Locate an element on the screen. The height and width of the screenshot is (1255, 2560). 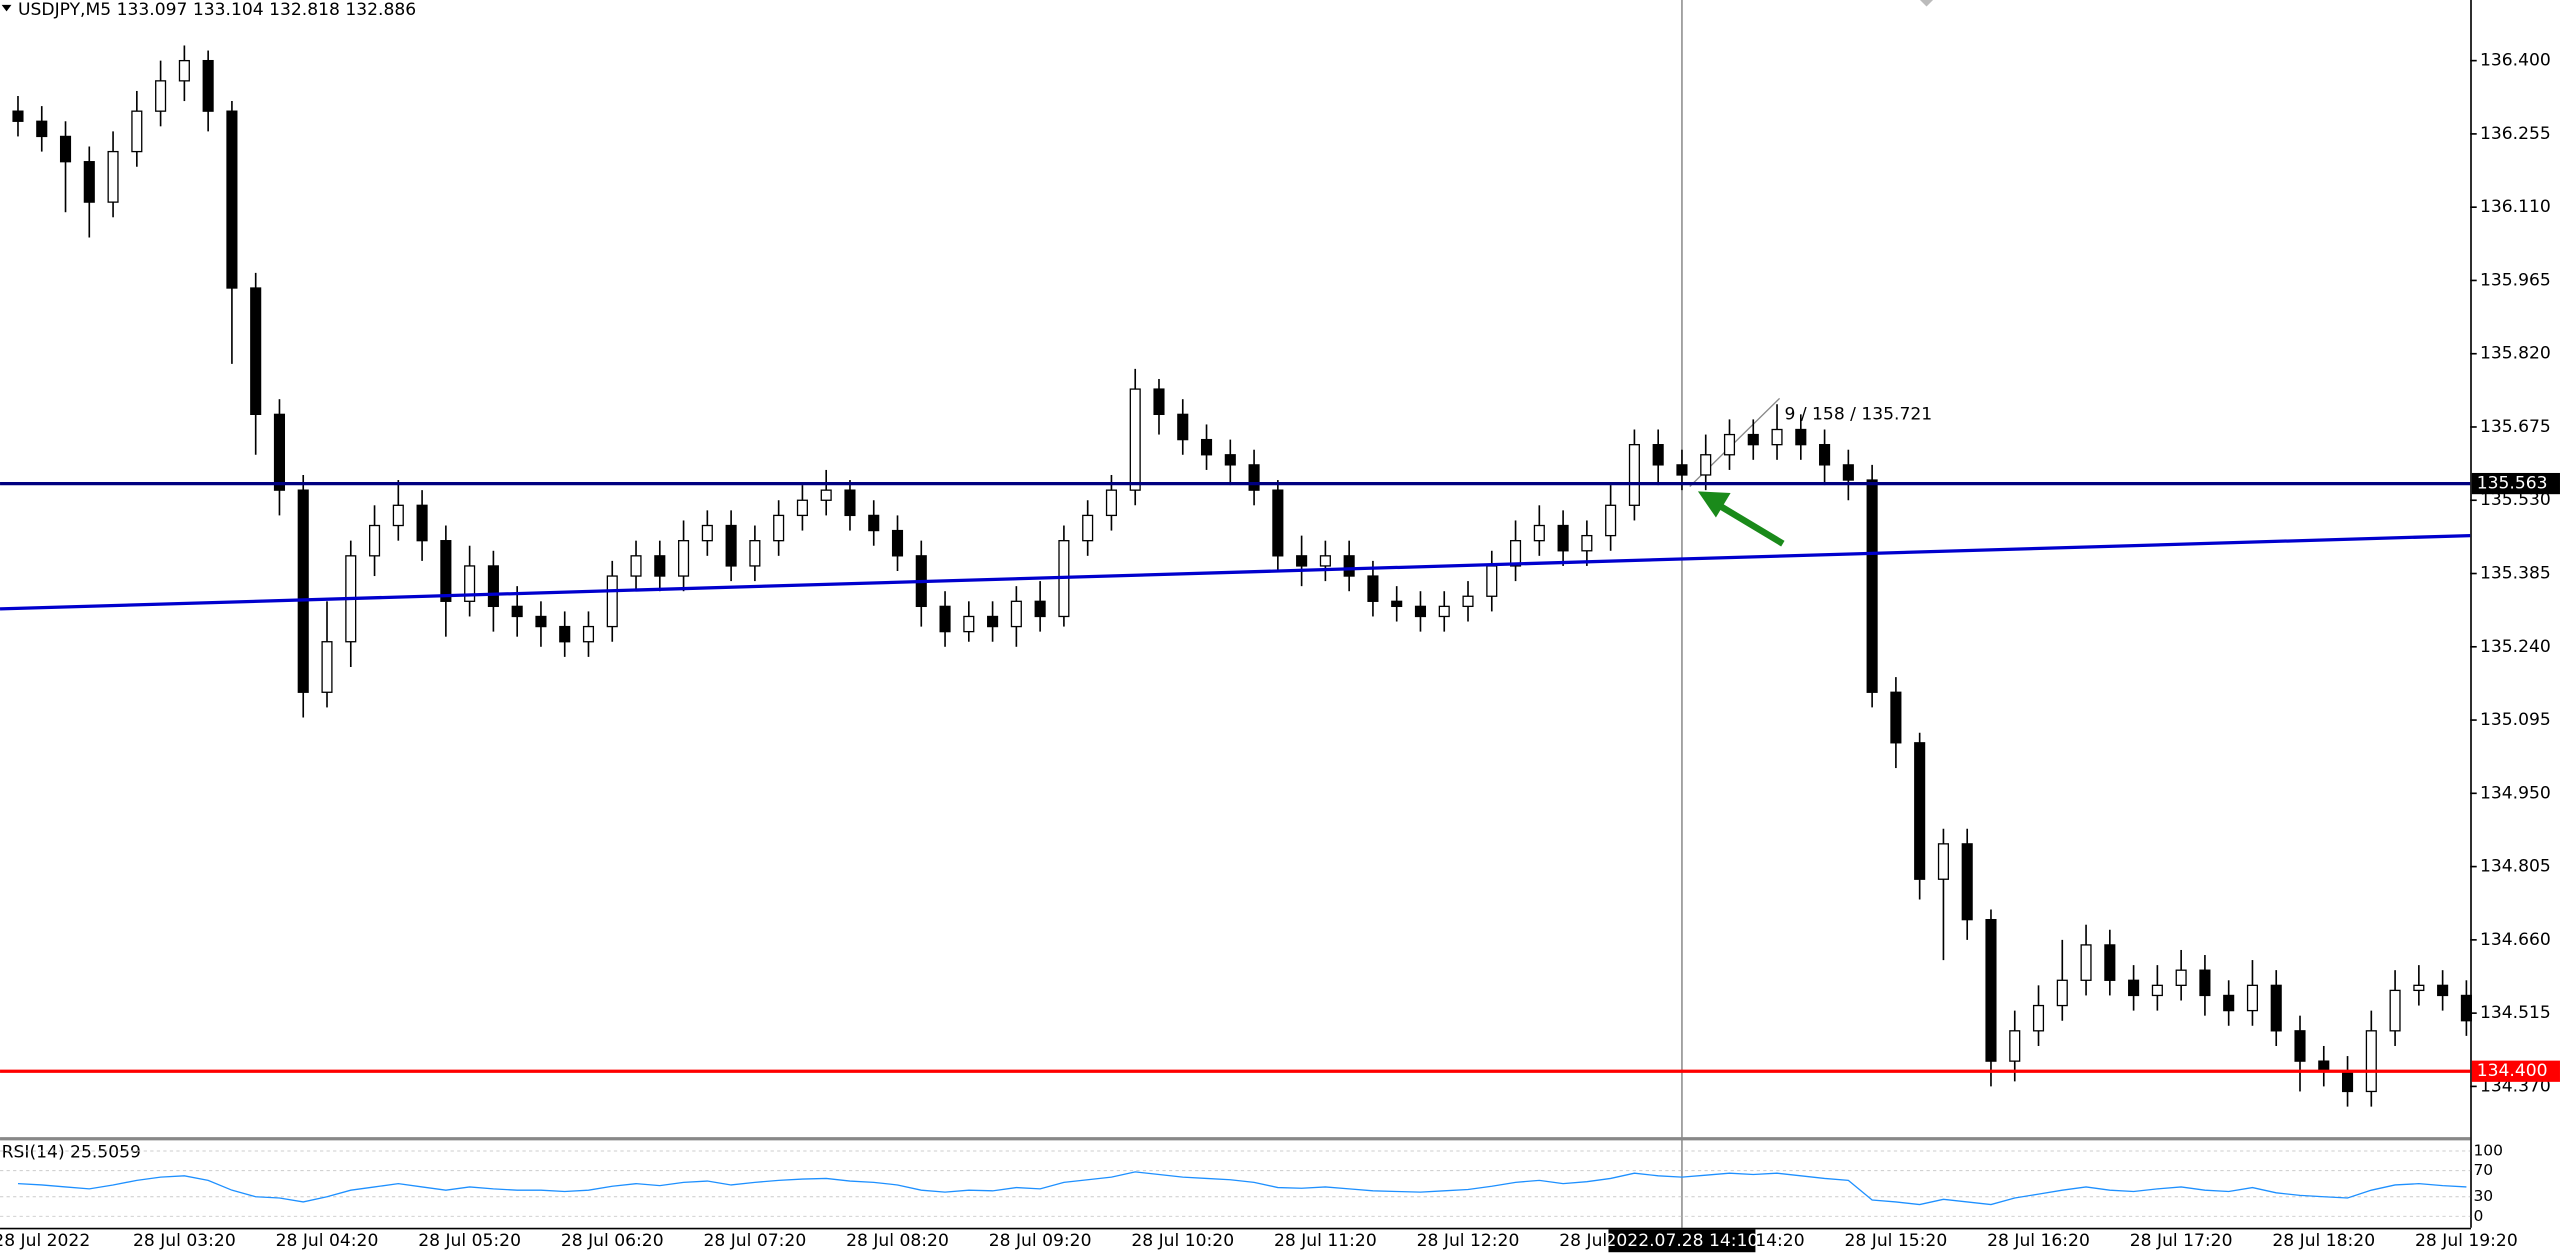
rsi-title: RSI(14) 25.5059 is located at coordinates (71, 1153).